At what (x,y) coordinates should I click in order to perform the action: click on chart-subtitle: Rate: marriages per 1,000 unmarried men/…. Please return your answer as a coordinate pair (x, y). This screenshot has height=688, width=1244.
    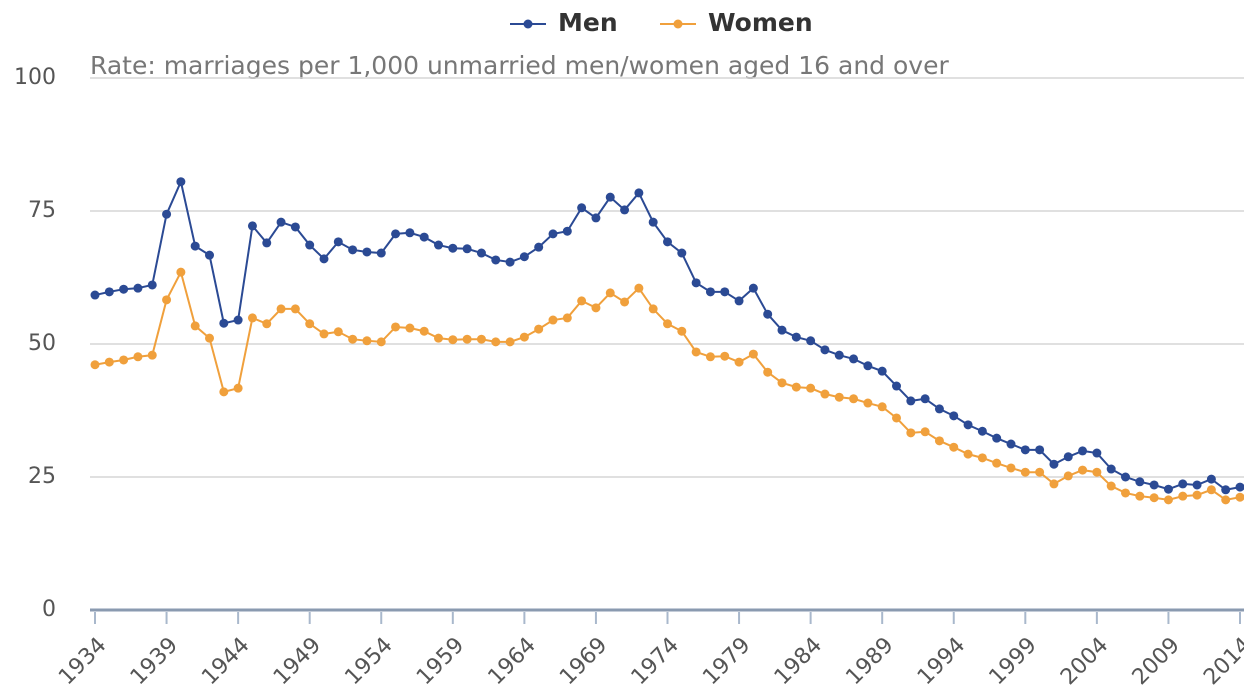
    Looking at the image, I should click on (519, 65).